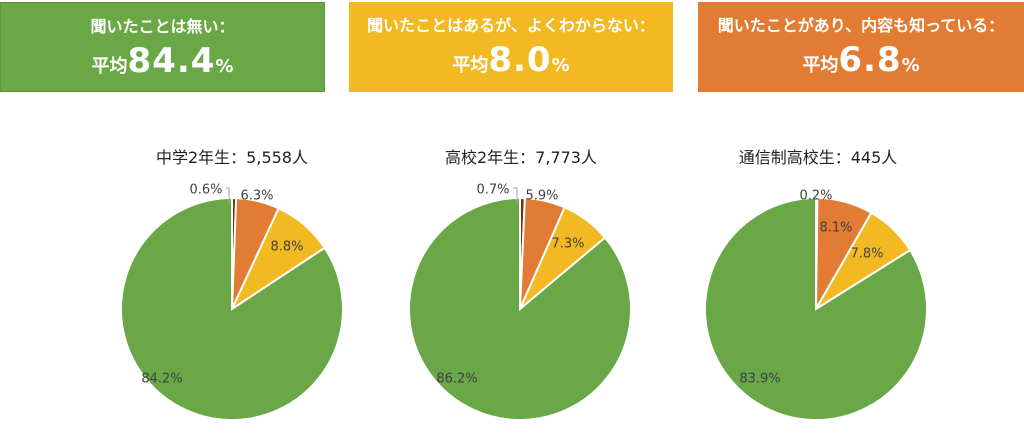  What do you see at coordinates (228, 195) in the screenshot?
I see `pie-leader-line-junior-high` at bounding box center [228, 195].